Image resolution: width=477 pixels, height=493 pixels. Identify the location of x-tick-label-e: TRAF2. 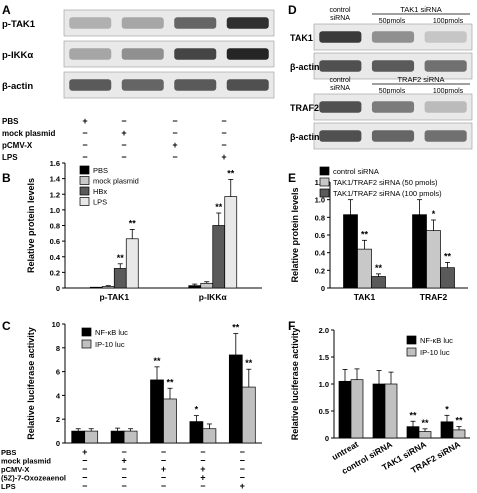
(434, 297).